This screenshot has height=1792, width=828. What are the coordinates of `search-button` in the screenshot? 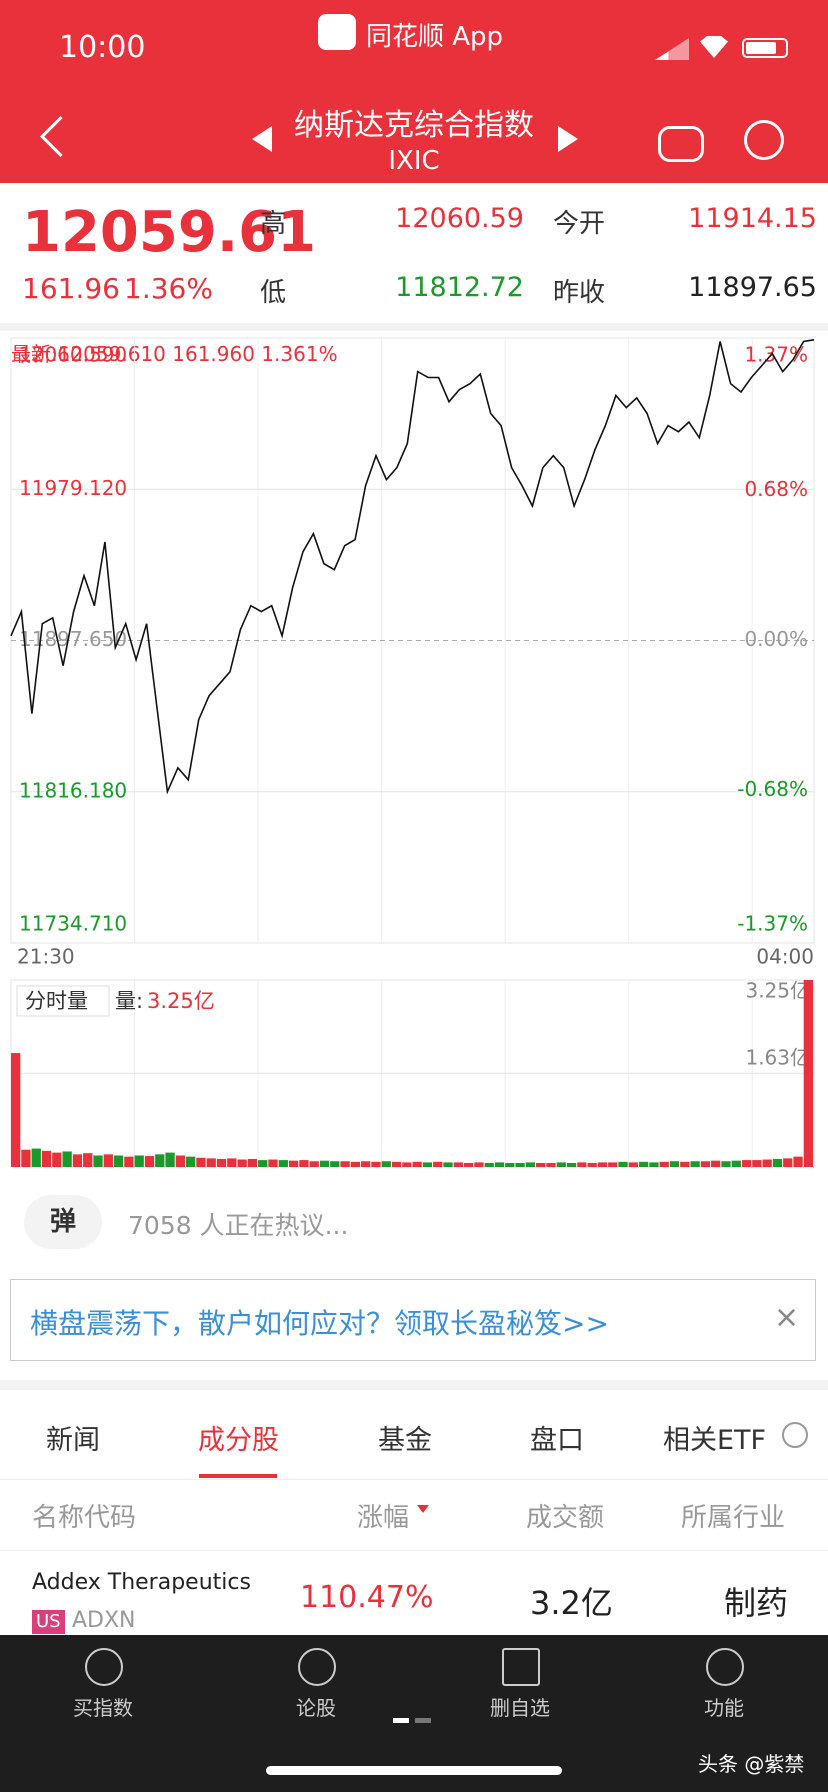 It's located at (764, 140).